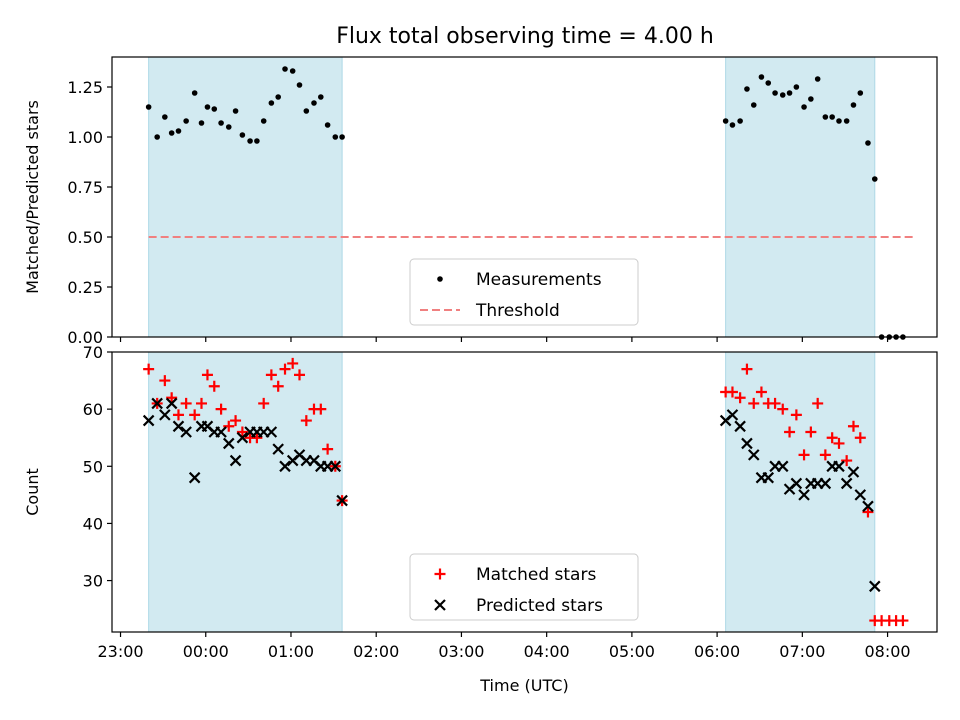 This screenshot has width=960, height=720. Describe the element at coordinates (547, 651) in the screenshot. I see `x-tick-label: 04:00` at that location.